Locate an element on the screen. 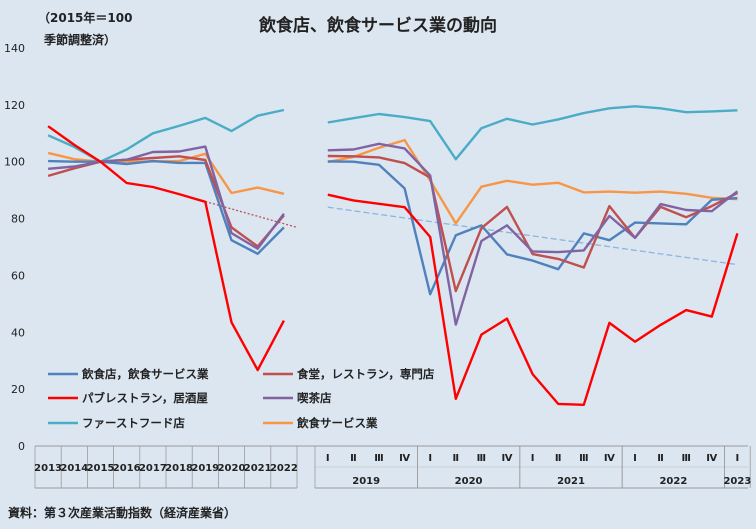 This screenshot has width=756, height=529. unit-note-line2: 季節調整済） is located at coordinates (79, 39).